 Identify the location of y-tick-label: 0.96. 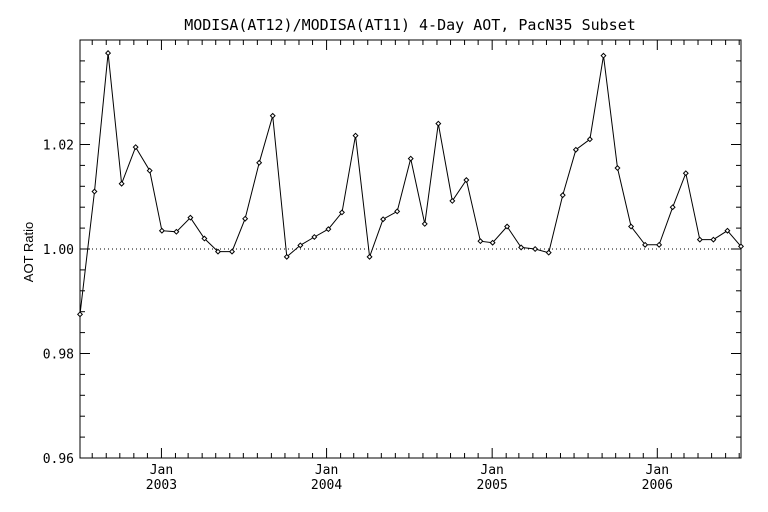
(58, 459).